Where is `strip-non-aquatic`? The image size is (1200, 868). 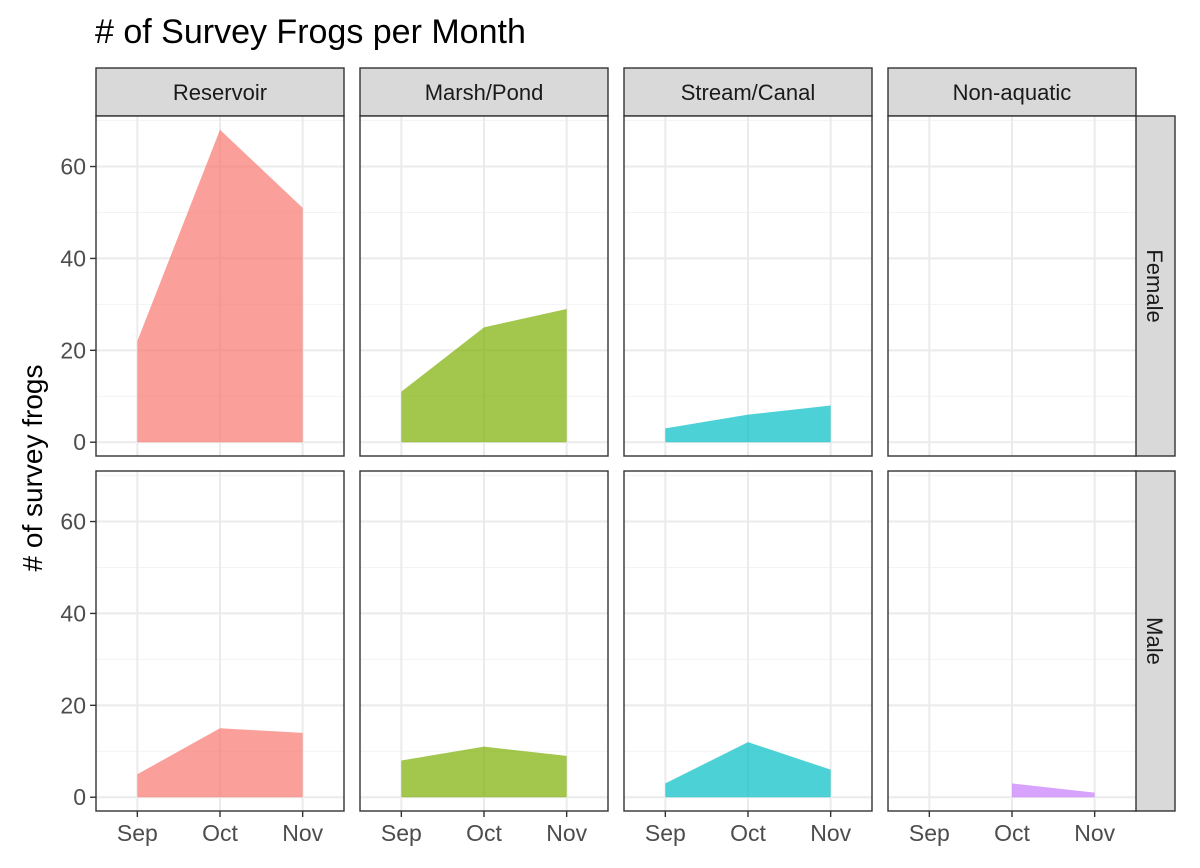
strip-non-aquatic is located at coordinates (1012, 92).